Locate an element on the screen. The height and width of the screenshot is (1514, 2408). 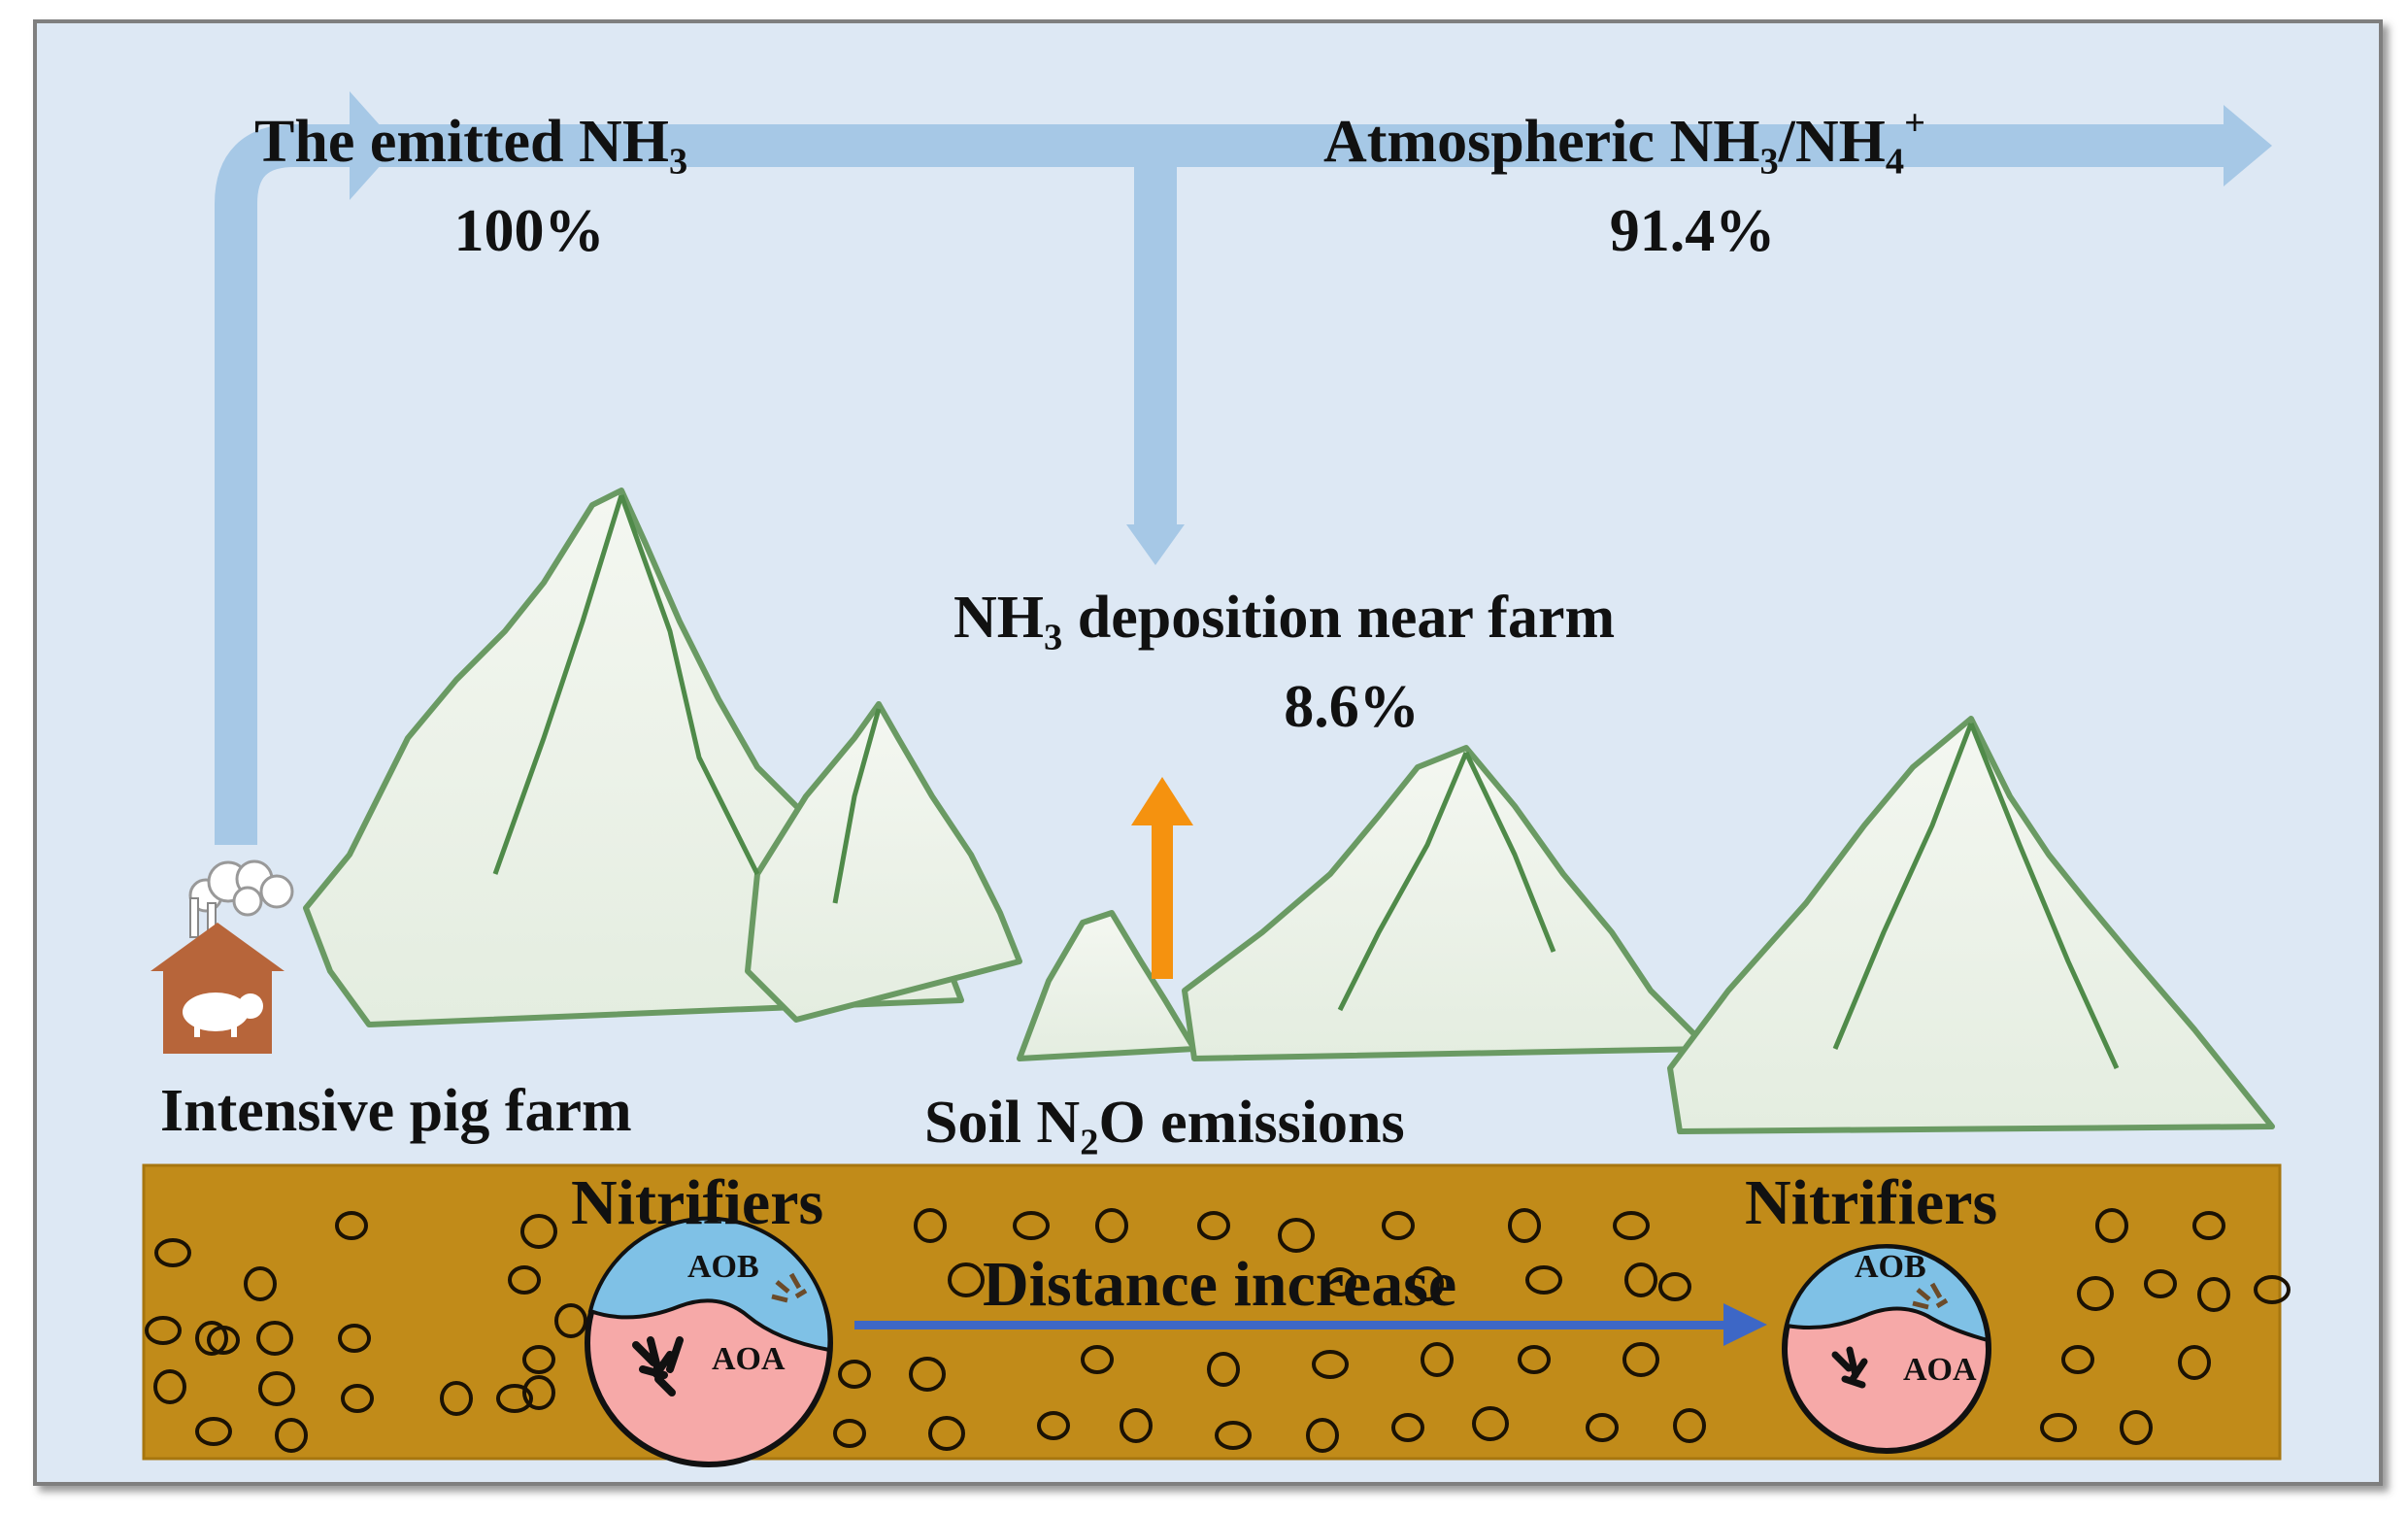
emitted-nh3-label: The emitted NH3 is located at coordinates (471, 146).